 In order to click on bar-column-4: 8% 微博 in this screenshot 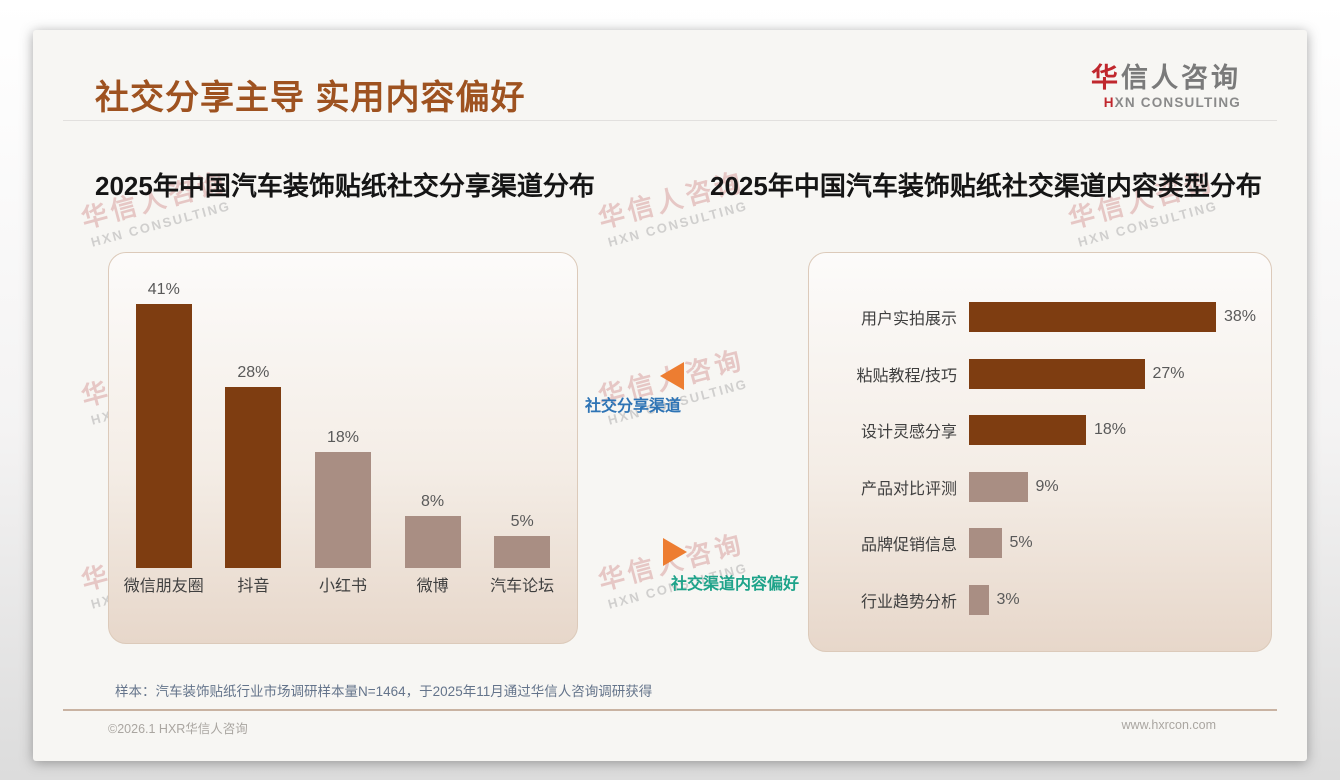, I will do `click(433, 426)`.